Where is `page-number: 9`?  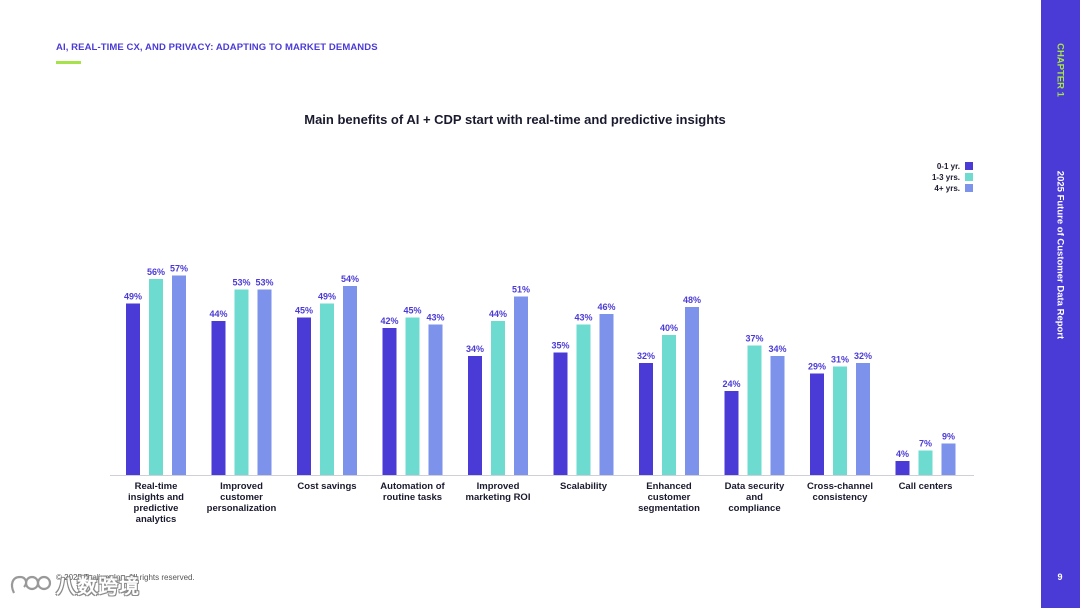
page-number: 9 is located at coordinates (1060, 577).